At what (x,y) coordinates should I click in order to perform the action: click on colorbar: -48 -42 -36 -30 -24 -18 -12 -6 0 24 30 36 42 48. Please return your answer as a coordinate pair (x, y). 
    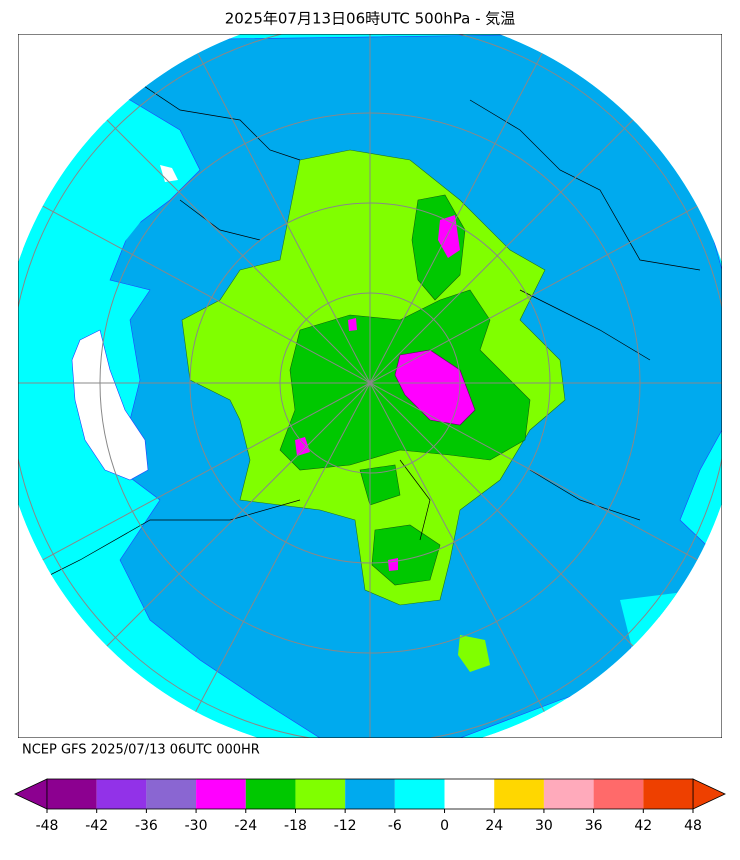
    Looking at the image, I should click on (370, 806).